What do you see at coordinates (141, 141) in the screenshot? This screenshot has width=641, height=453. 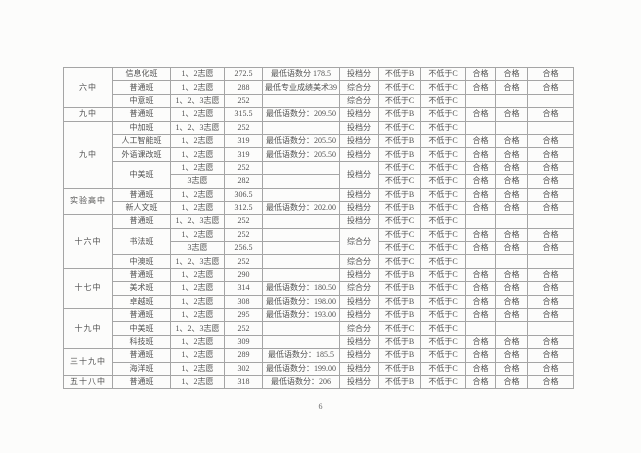 I see `class-cell: 人工智能班` at bounding box center [141, 141].